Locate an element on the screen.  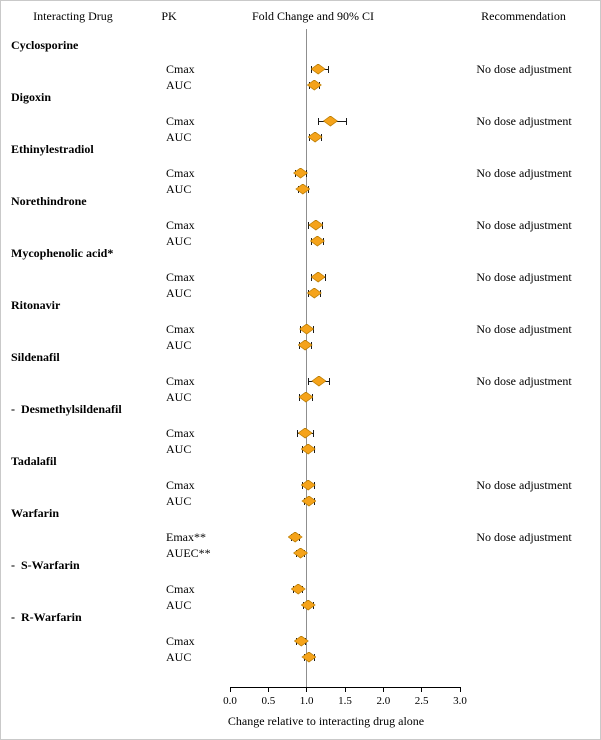
x-axis-tick-label: 0.0 is located at coordinates (230, 701).